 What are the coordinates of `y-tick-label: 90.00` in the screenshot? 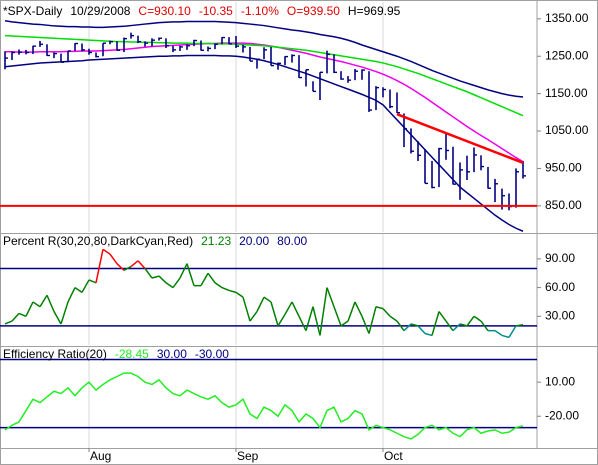 It's located at (560, 258).